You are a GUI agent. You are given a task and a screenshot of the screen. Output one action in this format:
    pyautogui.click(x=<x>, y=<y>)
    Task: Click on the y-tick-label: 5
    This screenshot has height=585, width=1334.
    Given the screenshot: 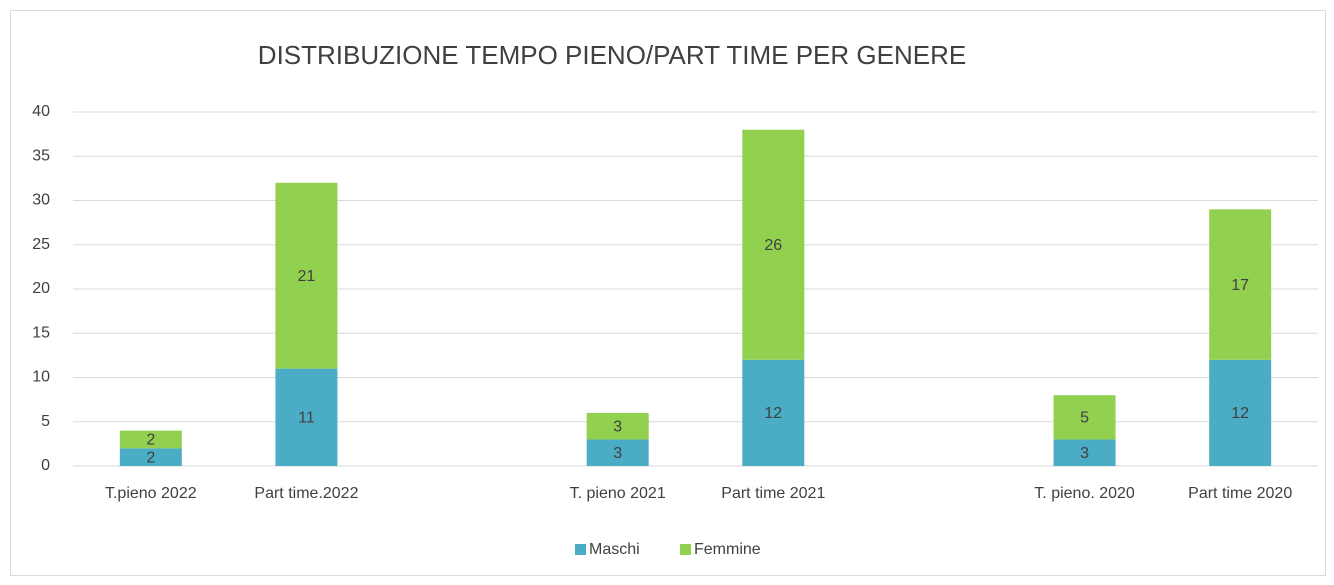 What is the action you would take?
    pyautogui.click(x=45, y=421)
    